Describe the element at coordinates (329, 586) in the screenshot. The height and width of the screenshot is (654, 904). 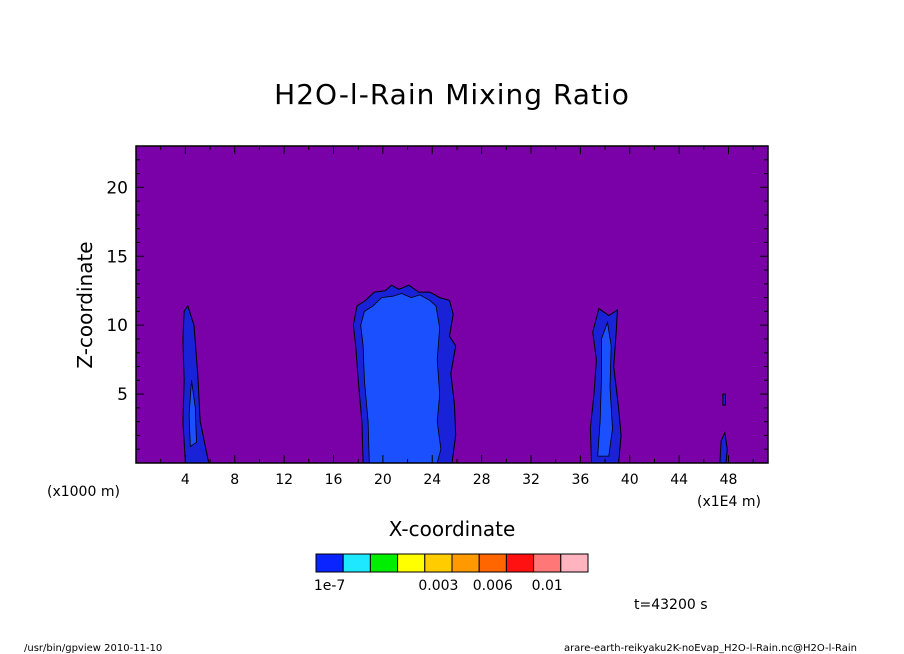
I see `colorbar-label: 1e-7` at that location.